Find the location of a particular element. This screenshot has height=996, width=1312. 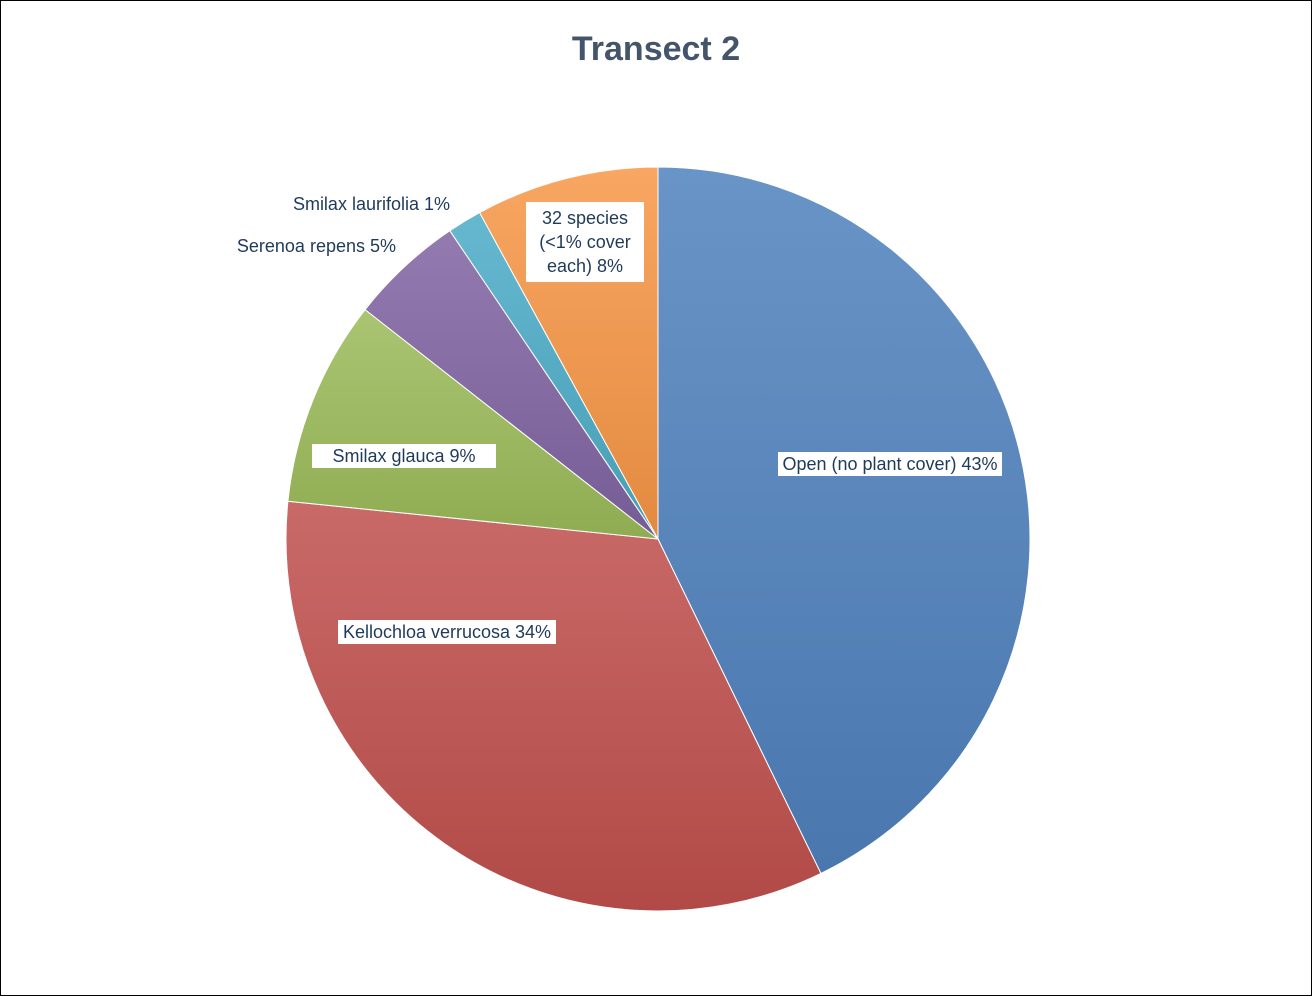

pie-slice-smilax-glauca is located at coordinates (473, 424).